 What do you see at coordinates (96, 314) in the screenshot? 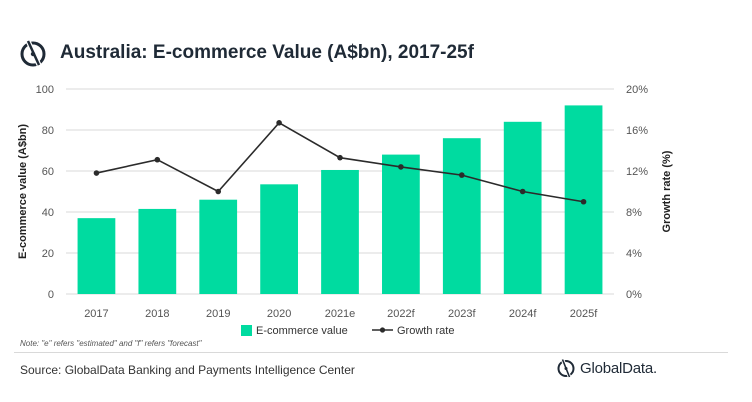
I see `x-tick-label: 2017` at bounding box center [96, 314].